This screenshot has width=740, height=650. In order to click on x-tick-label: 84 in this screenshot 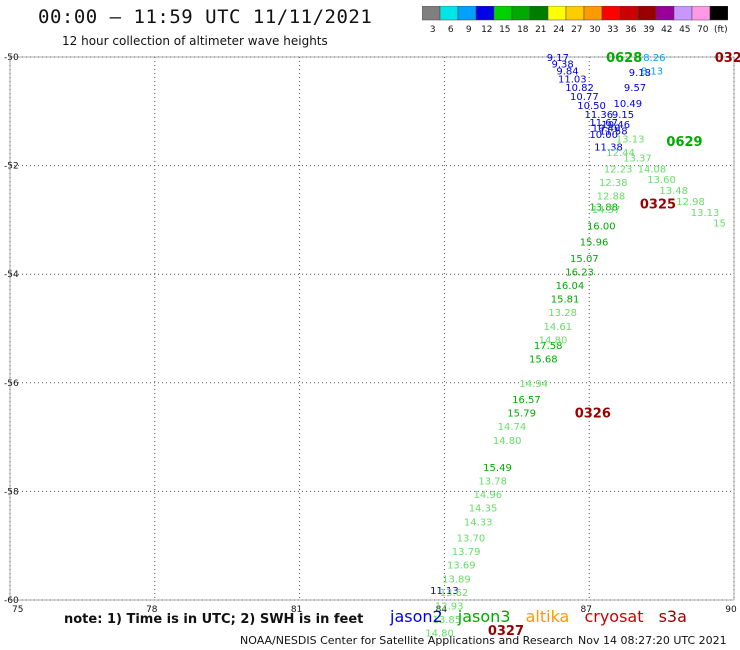, I will do `click(442, 610)`.